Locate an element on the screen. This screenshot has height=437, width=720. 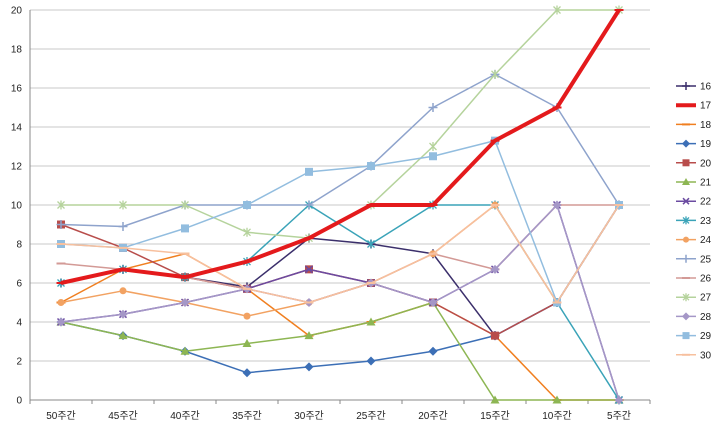
x-tick-label: 25주간 is located at coordinates (371, 416).